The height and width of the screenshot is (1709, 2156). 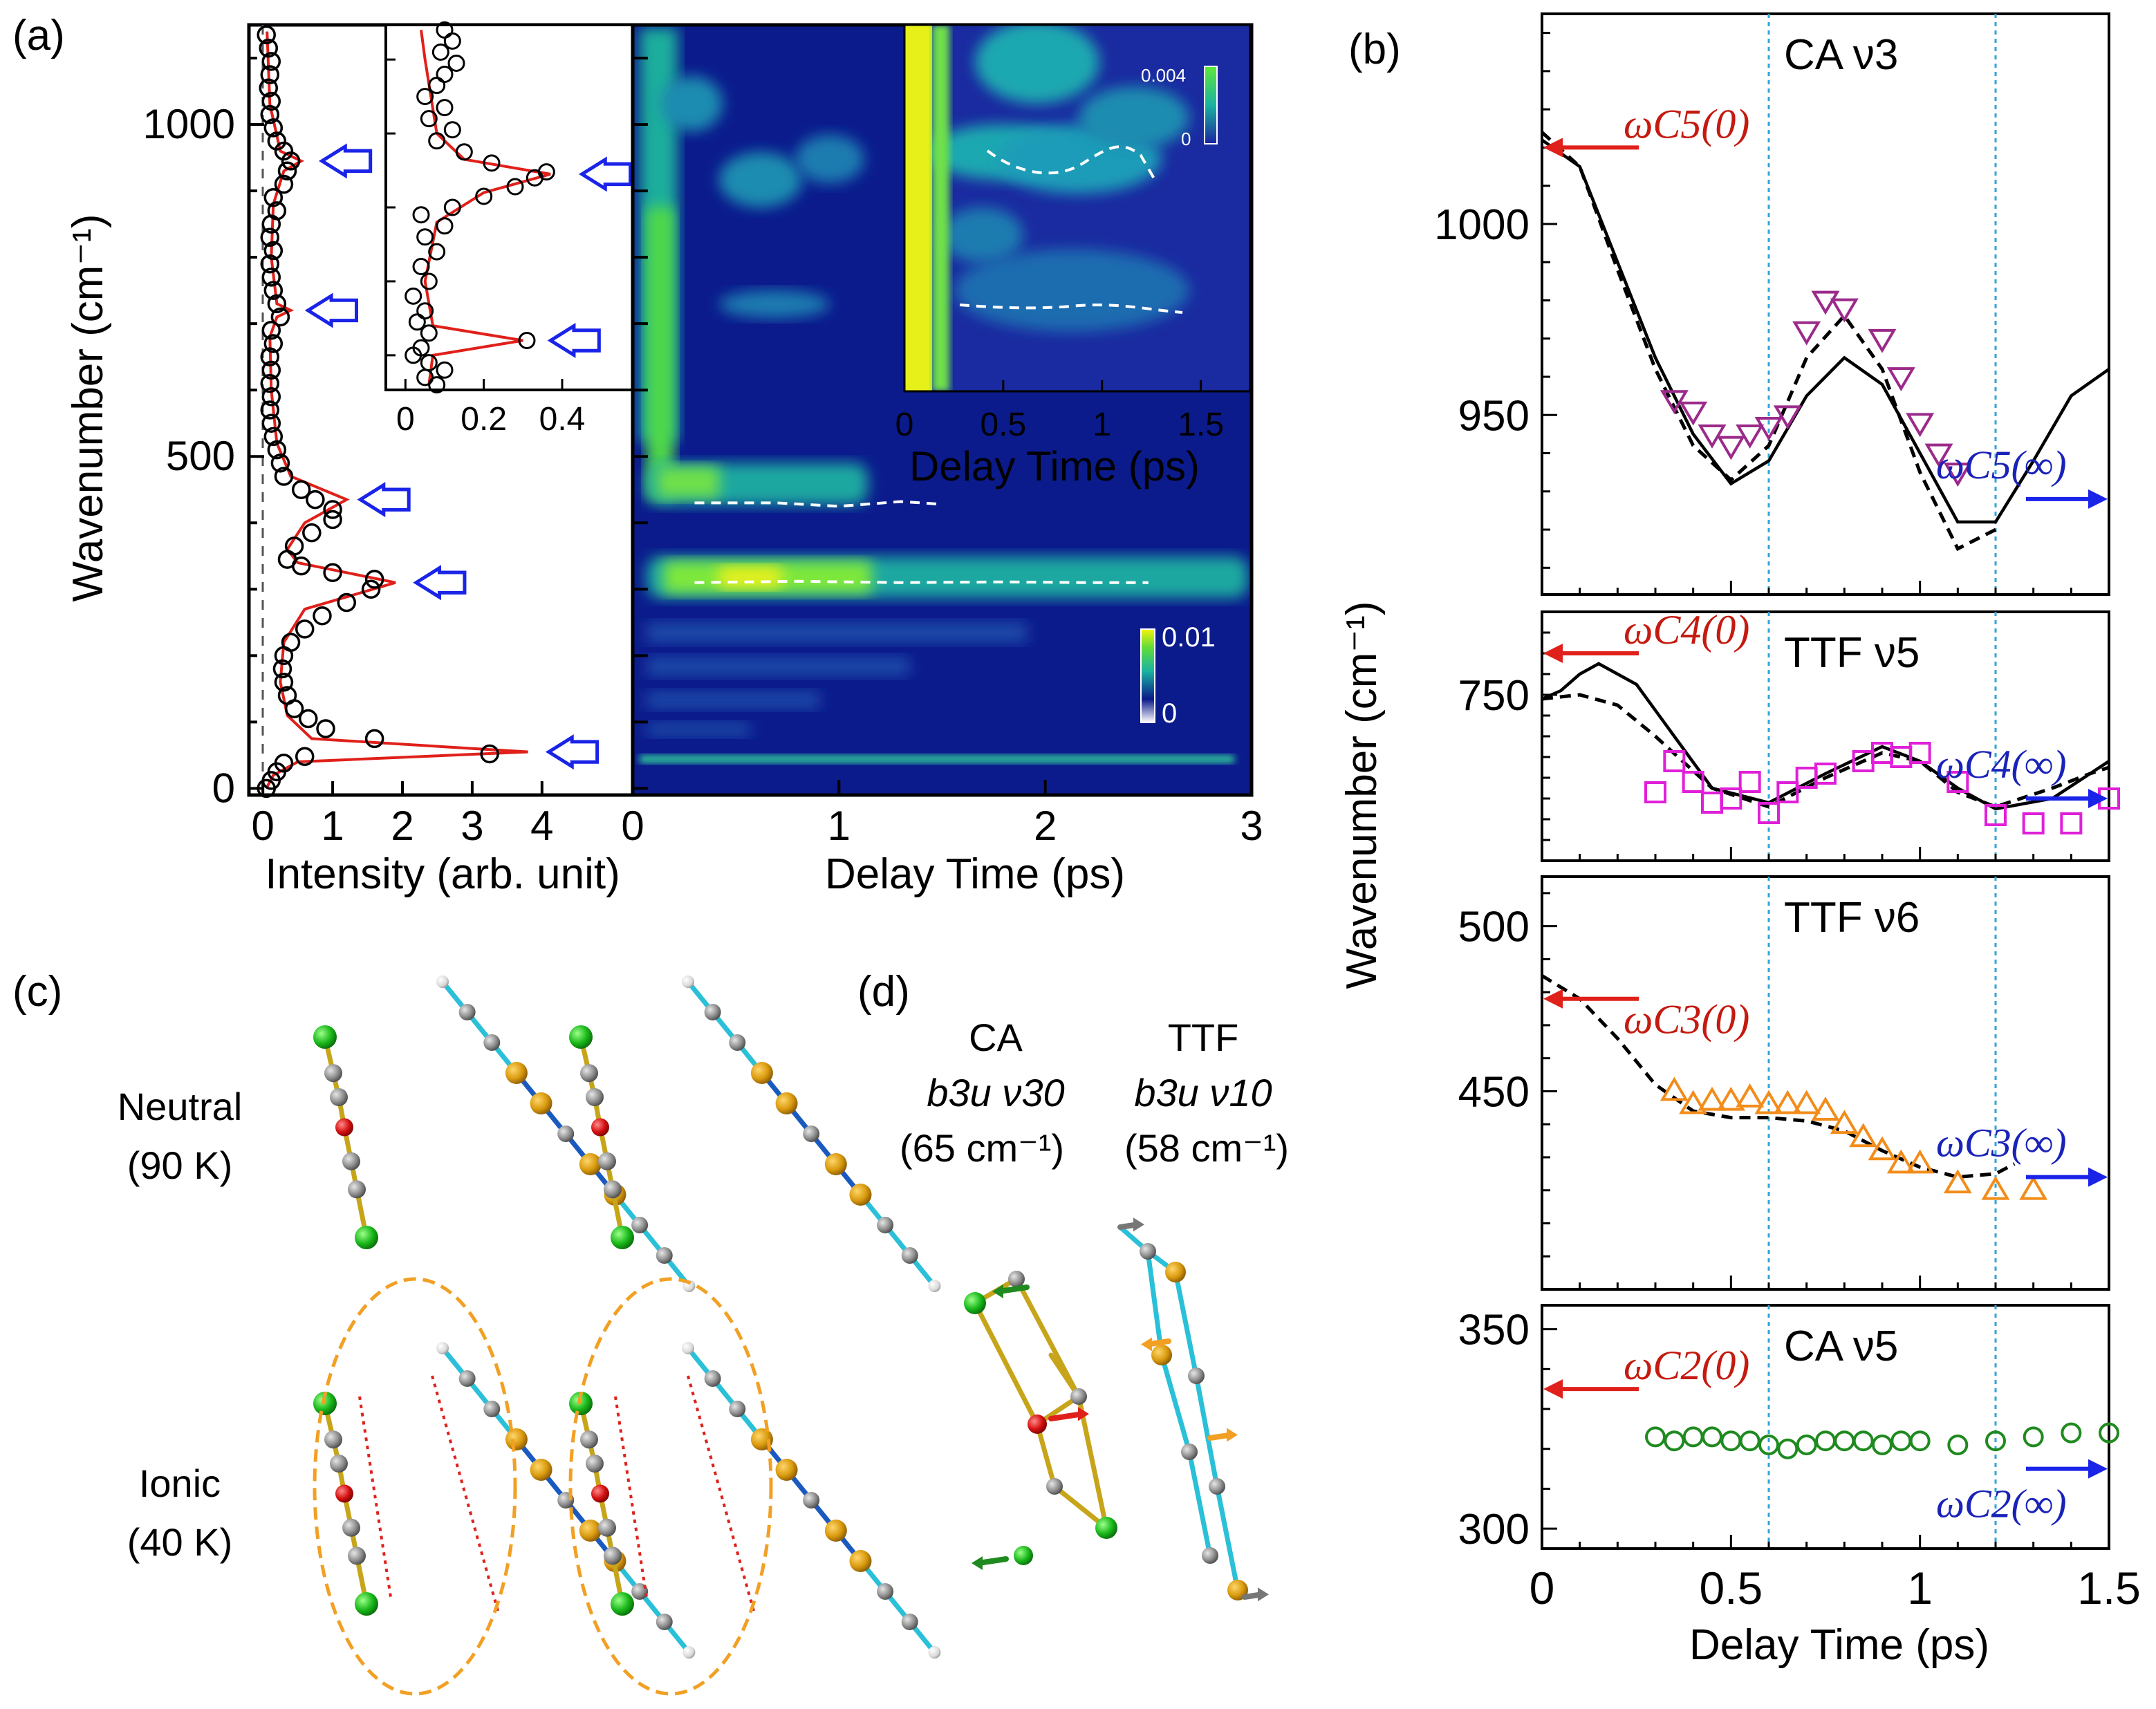 I want to click on spectrum-x-ticks: 0 1 2 3 4, so click(x=403, y=815).